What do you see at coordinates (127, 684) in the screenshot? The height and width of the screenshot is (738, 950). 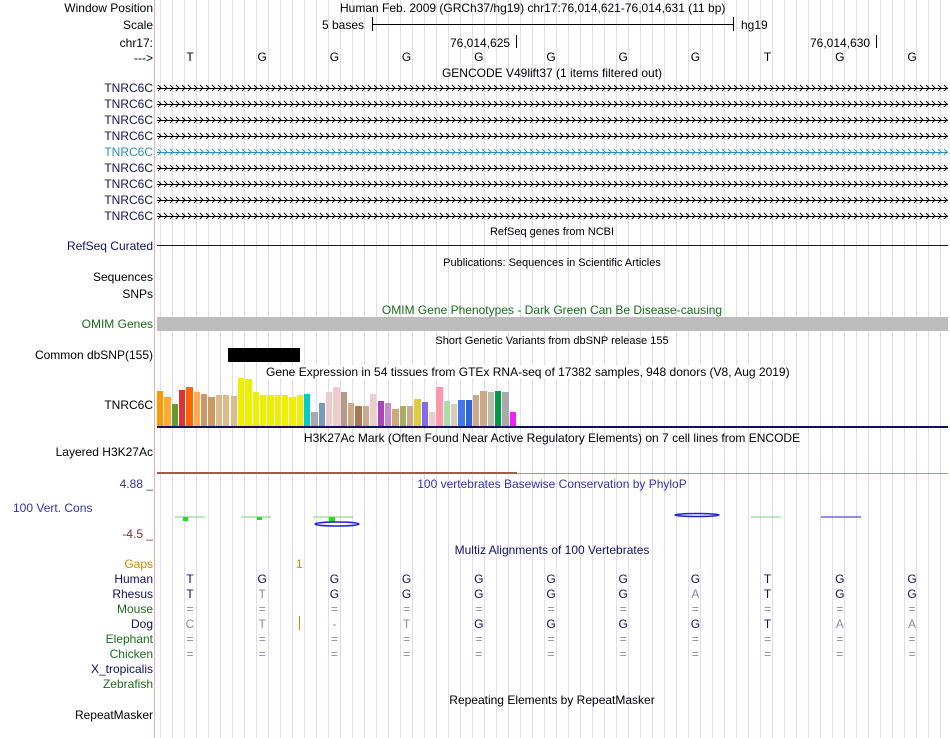 I see `multiz-species-label: Zebrafish` at bounding box center [127, 684].